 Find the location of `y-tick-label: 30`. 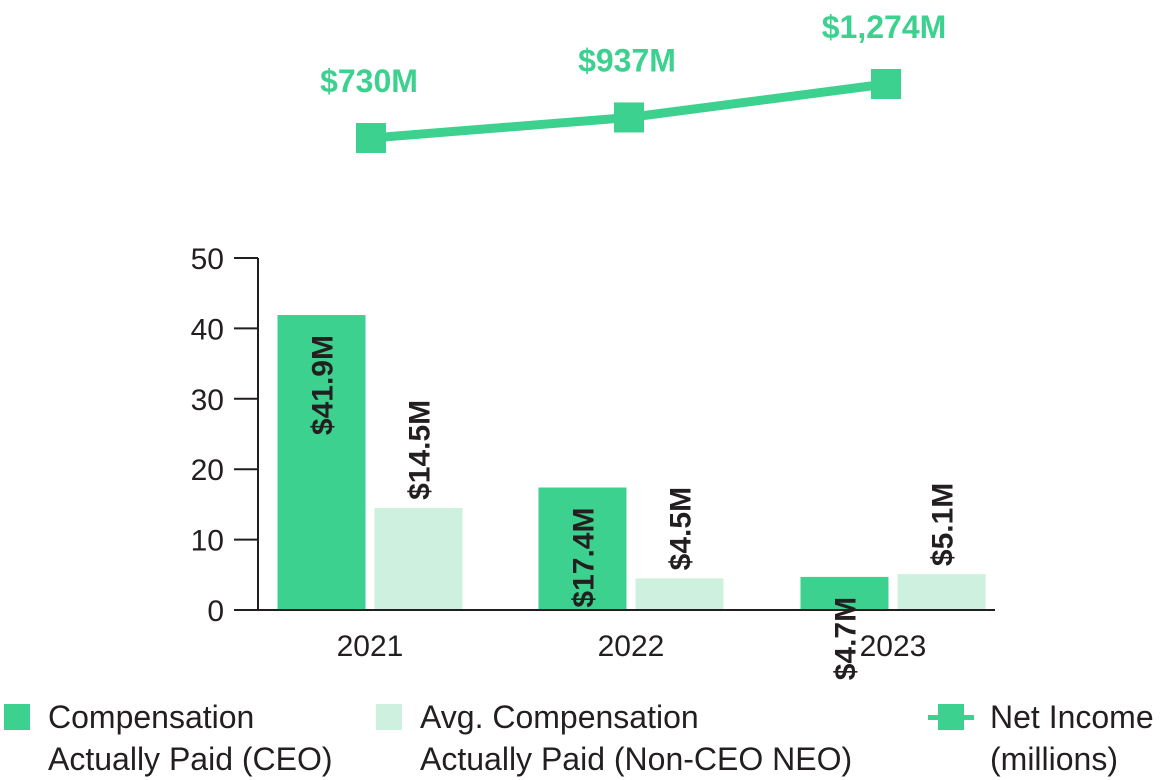

y-tick-label: 30 is located at coordinates (207, 400).